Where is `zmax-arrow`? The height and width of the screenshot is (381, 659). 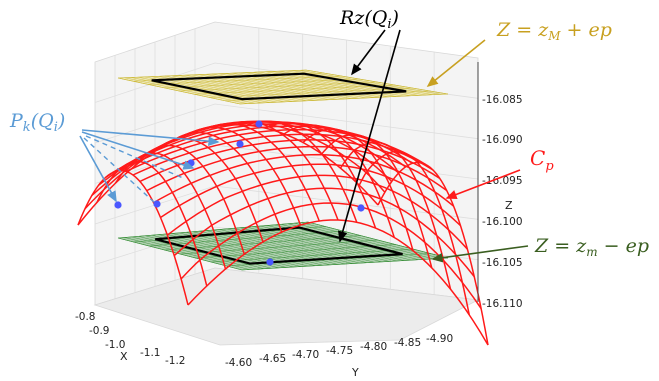 zmax-arrow is located at coordinates (456, 63).